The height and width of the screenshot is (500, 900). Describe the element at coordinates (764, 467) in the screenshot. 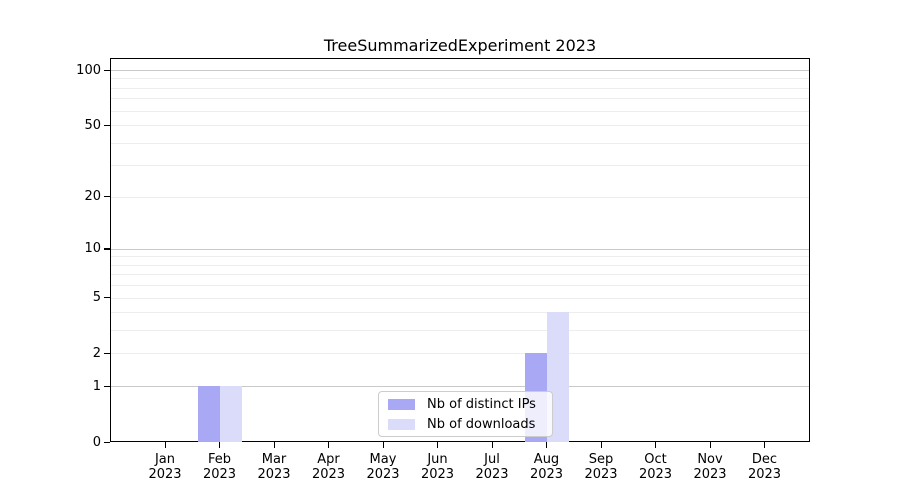

I see `x-tick-label-dec: Dec 2023` at that location.